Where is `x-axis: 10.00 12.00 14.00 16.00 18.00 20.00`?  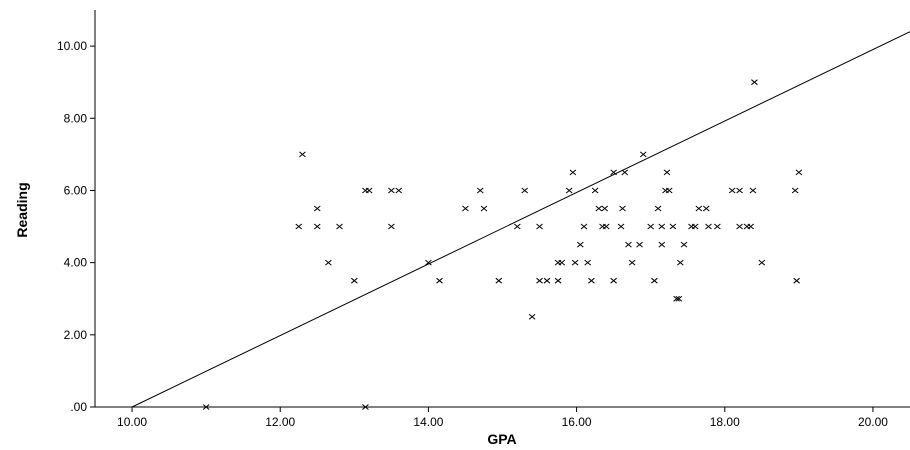
x-axis: 10.00 12.00 14.00 16.00 18.00 20.00 is located at coordinates (502, 418).